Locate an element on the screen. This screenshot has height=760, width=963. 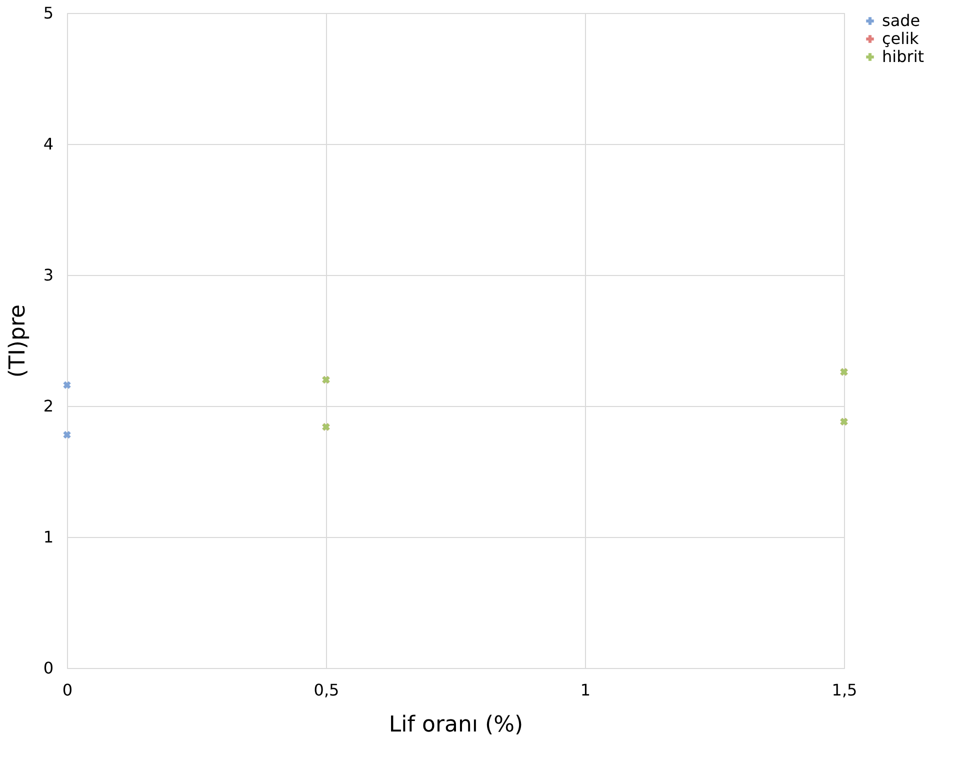
legend-label: çelik is located at coordinates (901, 38).